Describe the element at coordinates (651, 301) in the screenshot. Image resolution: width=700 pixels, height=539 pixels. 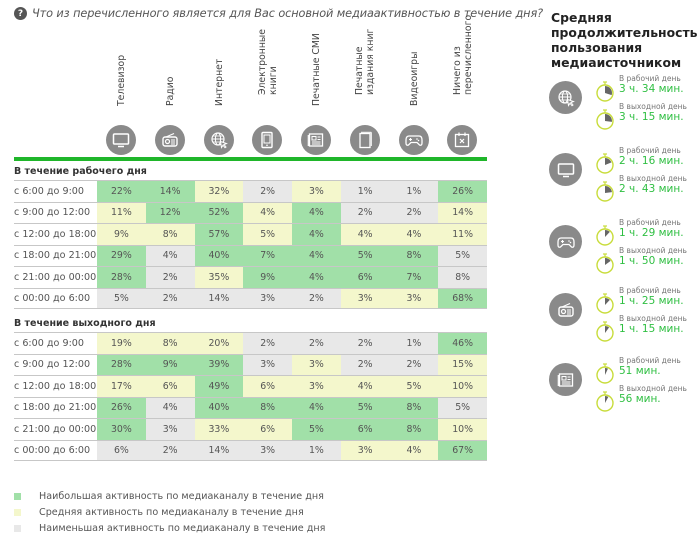
I see `duration-value: 1 ч. 25 мин.` at that location.